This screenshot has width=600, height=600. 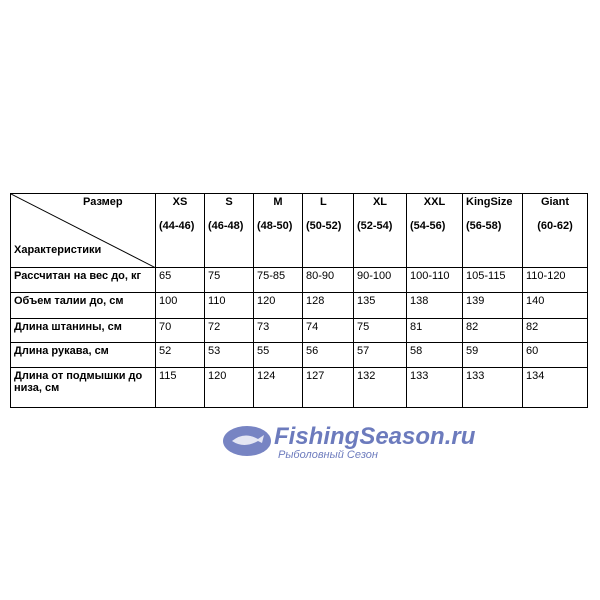 I want to click on value-cell: 59, so click(x=492, y=355).